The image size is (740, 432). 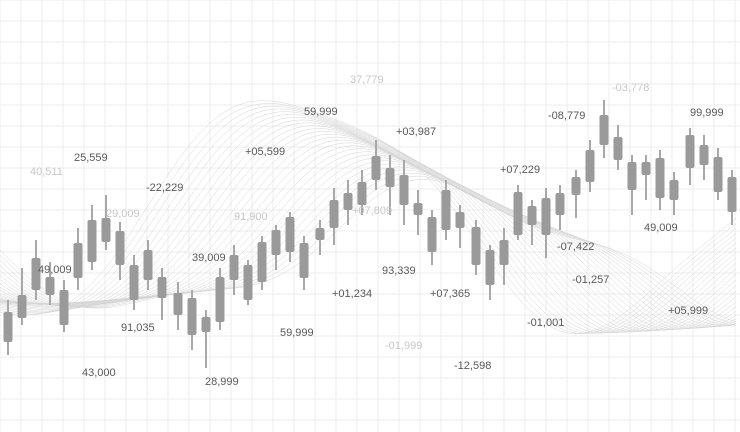 What do you see at coordinates (367, 80) in the screenshot?
I see `price-label: 37,779` at bounding box center [367, 80].